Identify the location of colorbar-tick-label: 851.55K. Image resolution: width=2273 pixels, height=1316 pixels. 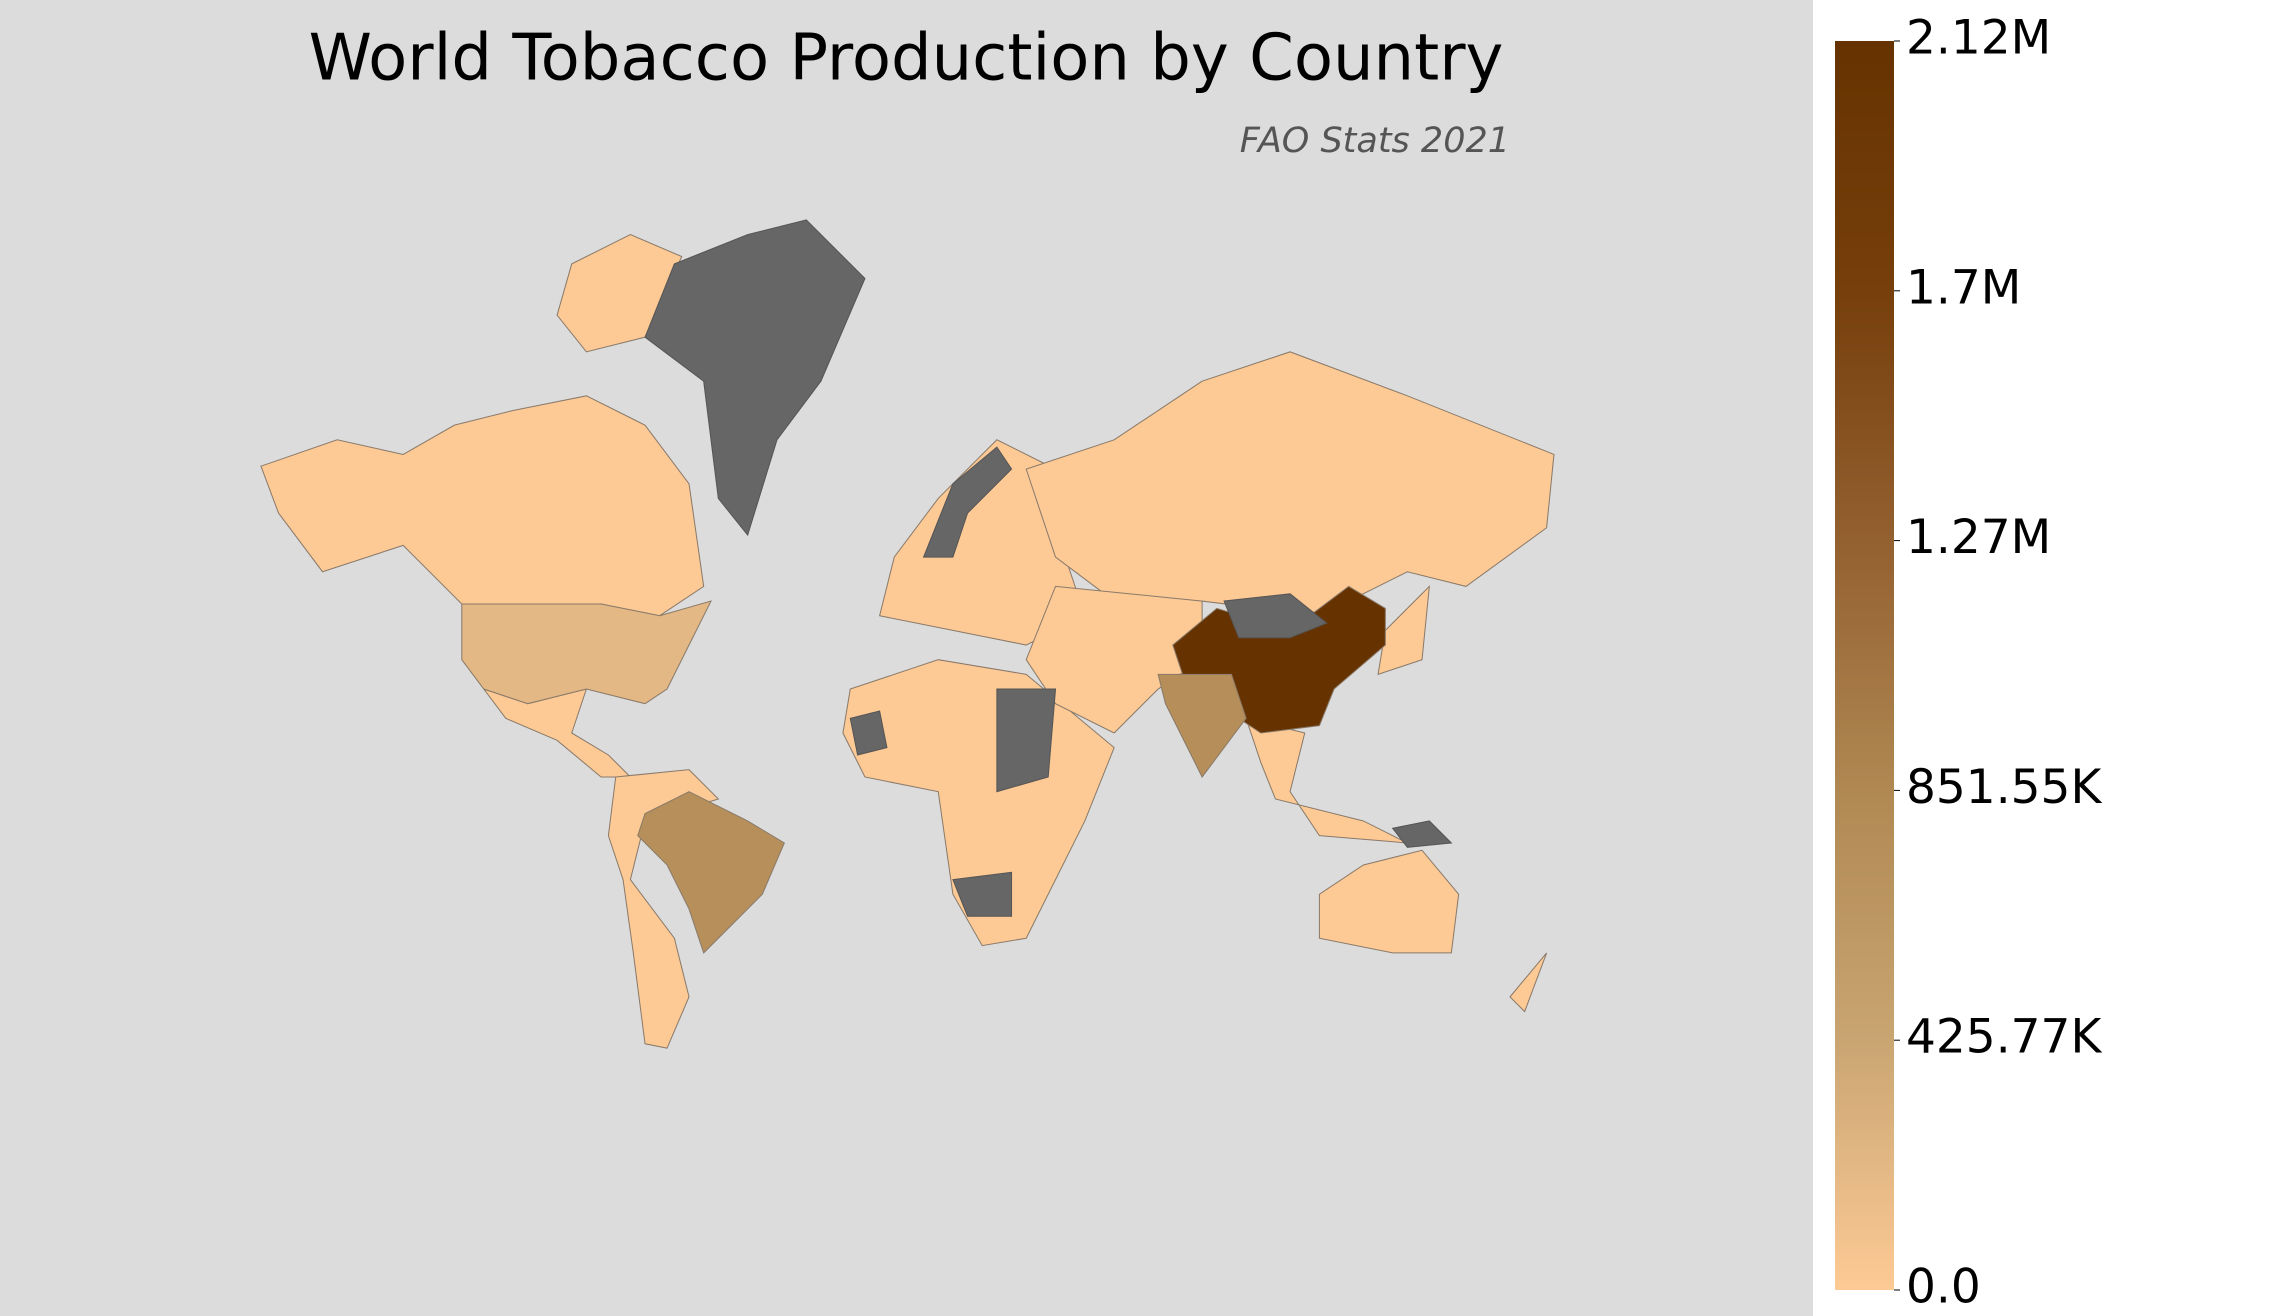
(2004, 787).